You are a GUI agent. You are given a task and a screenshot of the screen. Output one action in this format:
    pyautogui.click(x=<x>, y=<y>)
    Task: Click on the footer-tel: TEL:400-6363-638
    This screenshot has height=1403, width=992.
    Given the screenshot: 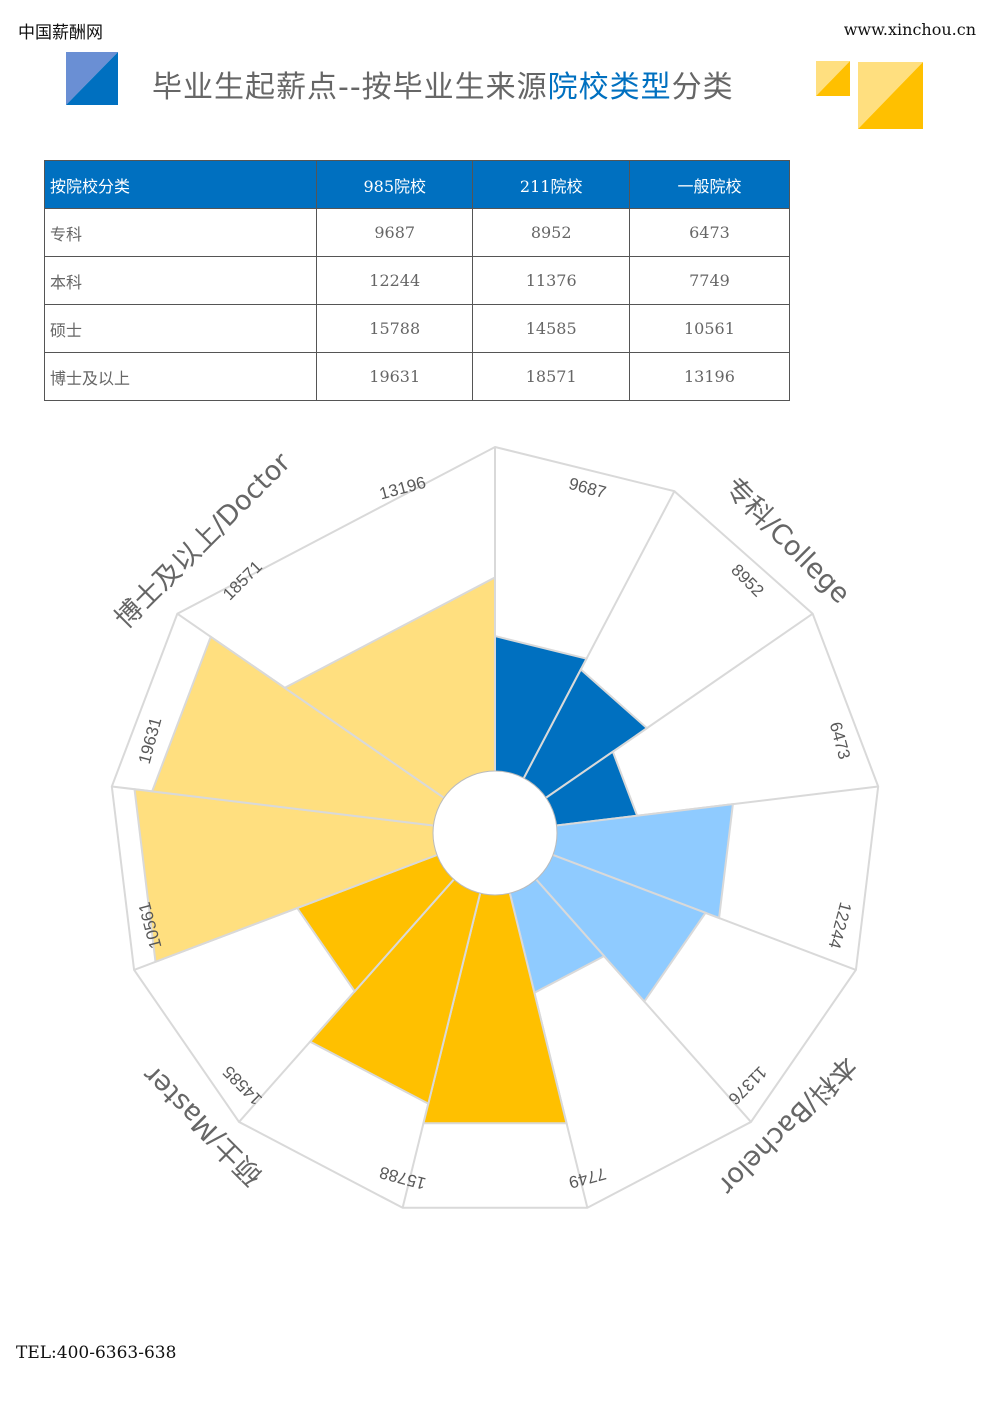 What is the action you would take?
    pyautogui.click(x=96, y=1353)
    